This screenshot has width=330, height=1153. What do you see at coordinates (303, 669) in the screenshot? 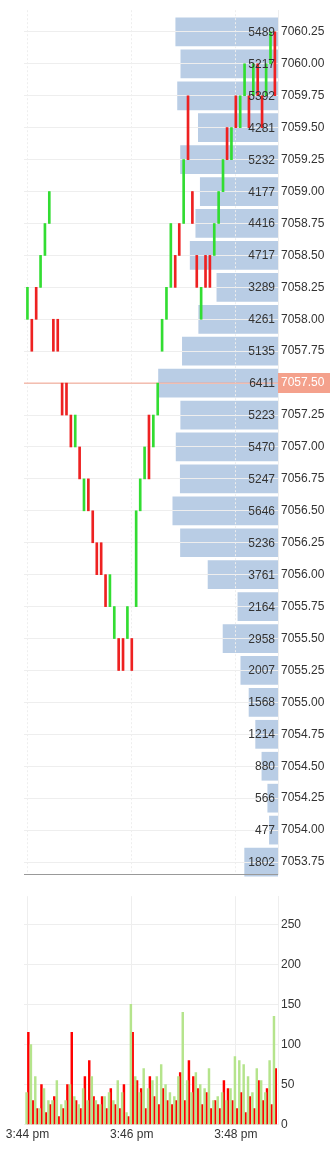
I see `y-tick-label: 7055.25` at bounding box center [303, 669].